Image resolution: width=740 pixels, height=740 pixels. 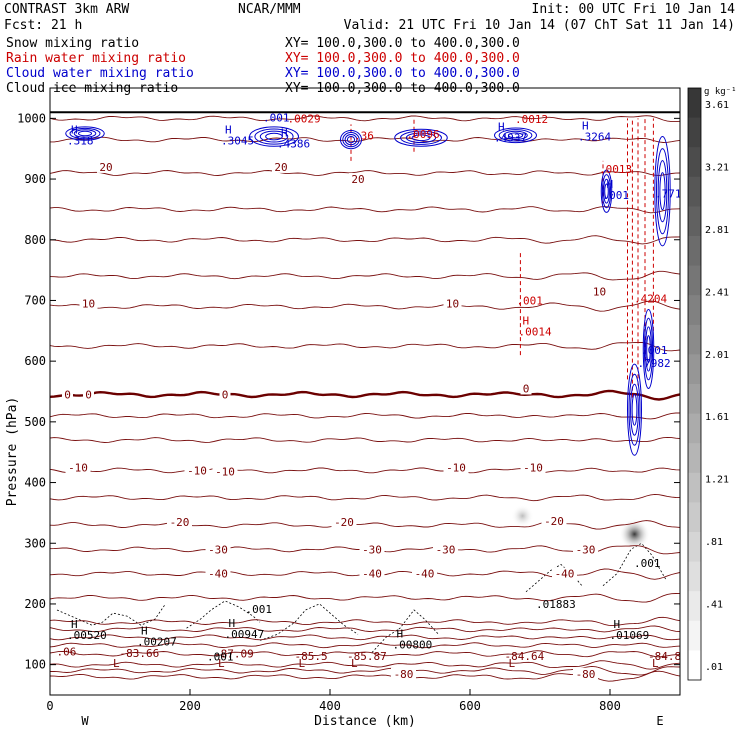 What do you see at coordinates (585, 125) in the screenshot?
I see `extremum-mark-36: H` at bounding box center [585, 125].